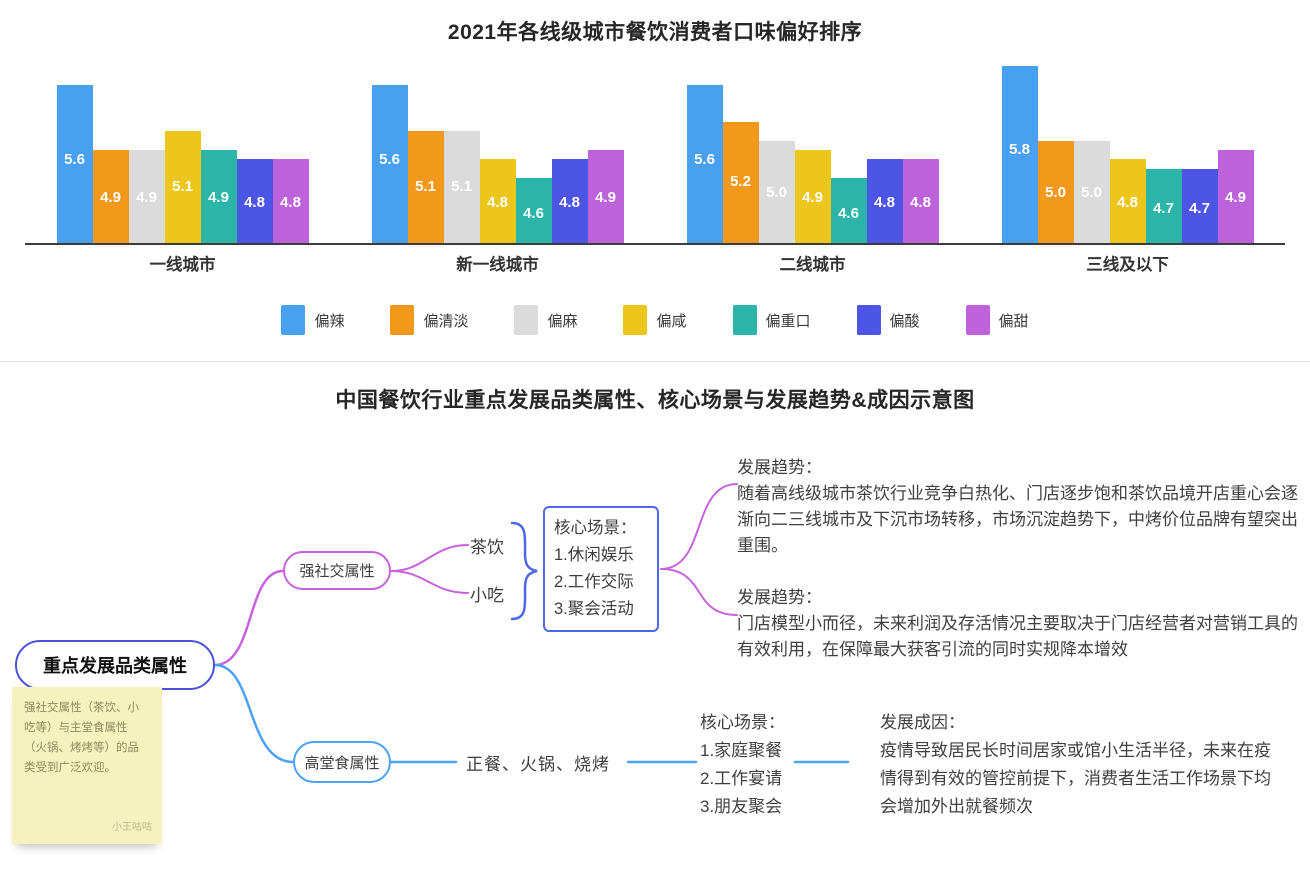  Describe the element at coordinates (655, 263) in the screenshot. I see `chart-category-labels: 一线城市 新一线城市 二线城市 三线及以下` at that location.